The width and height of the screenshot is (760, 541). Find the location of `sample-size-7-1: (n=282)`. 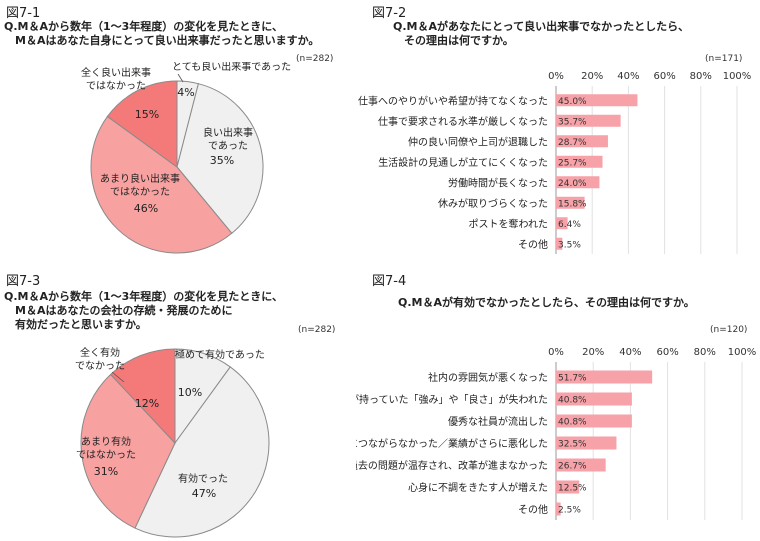

sample-size-7-1: (n=282) is located at coordinates (315, 59).